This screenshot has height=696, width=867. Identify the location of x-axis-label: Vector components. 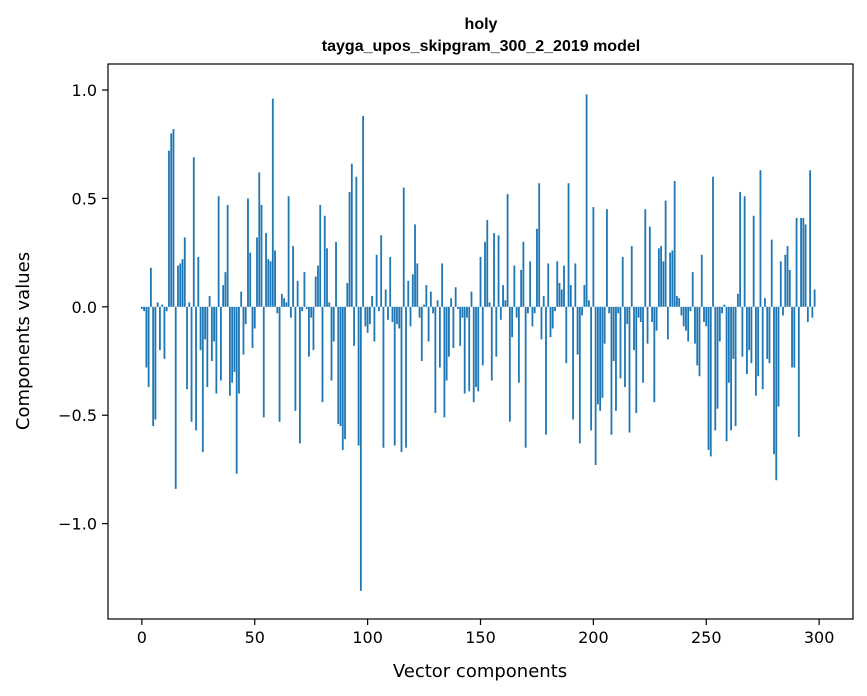
(480, 671).